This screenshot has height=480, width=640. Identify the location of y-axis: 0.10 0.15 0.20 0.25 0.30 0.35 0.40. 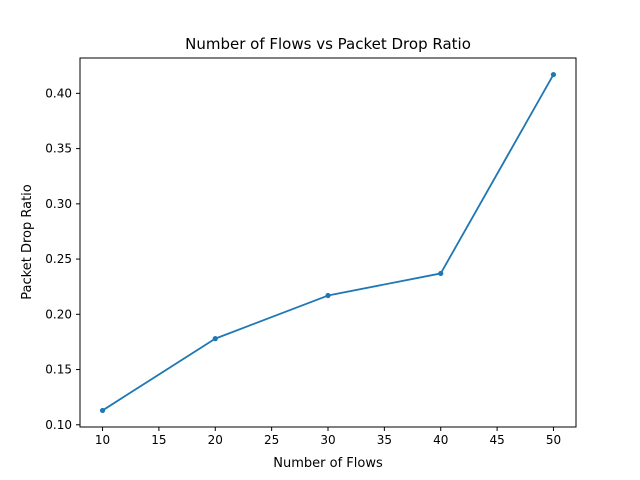
(62, 259).